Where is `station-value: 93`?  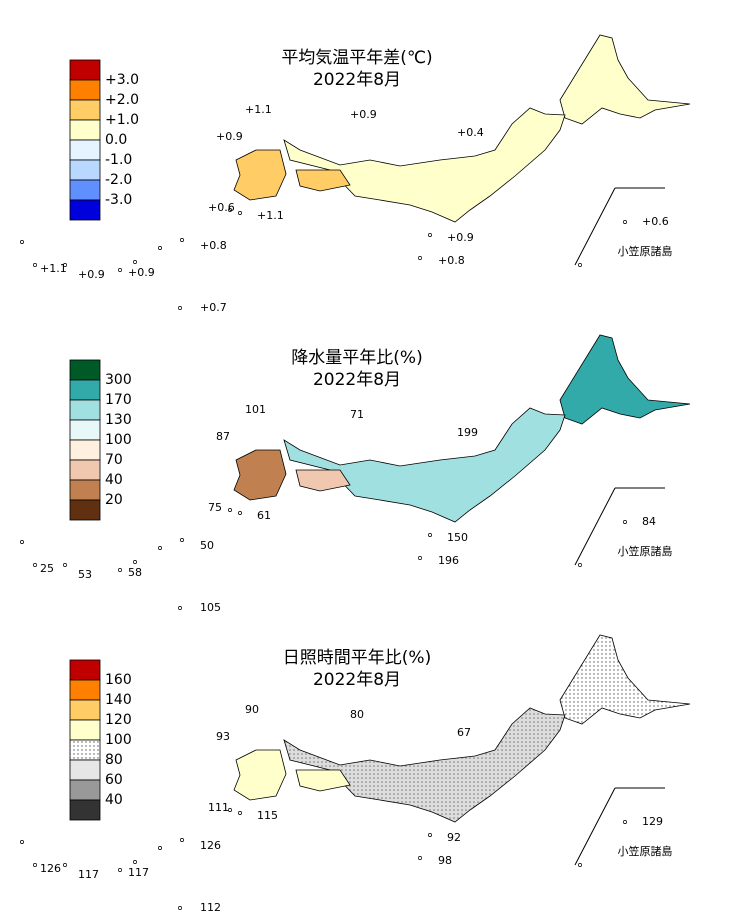 station-value: 93 is located at coordinates (223, 736).